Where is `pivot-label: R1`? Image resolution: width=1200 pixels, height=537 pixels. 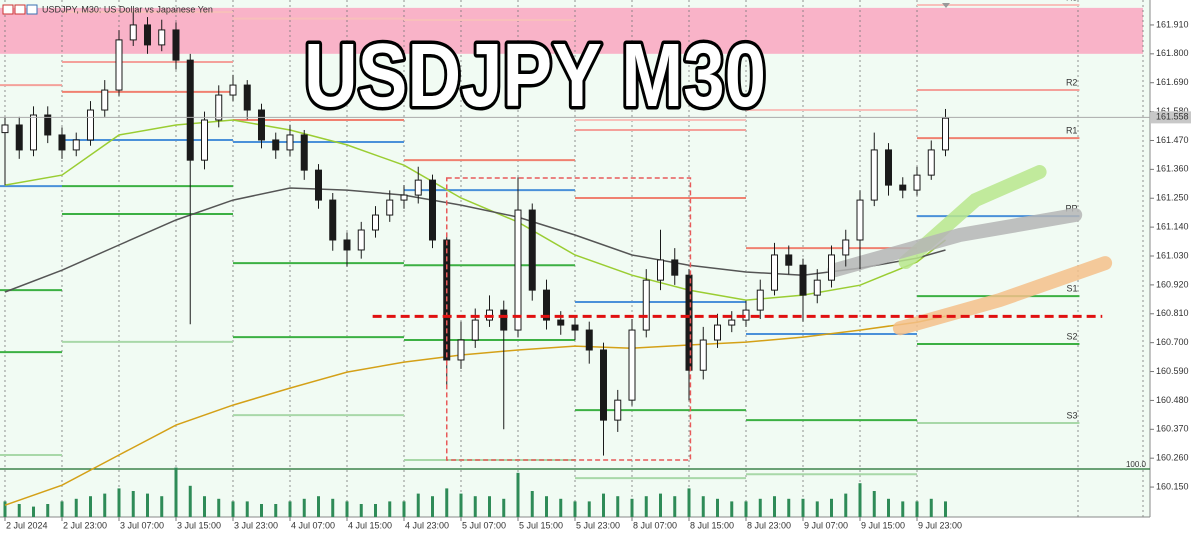 pivot-label: R1 is located at coordinates (1072, 130).